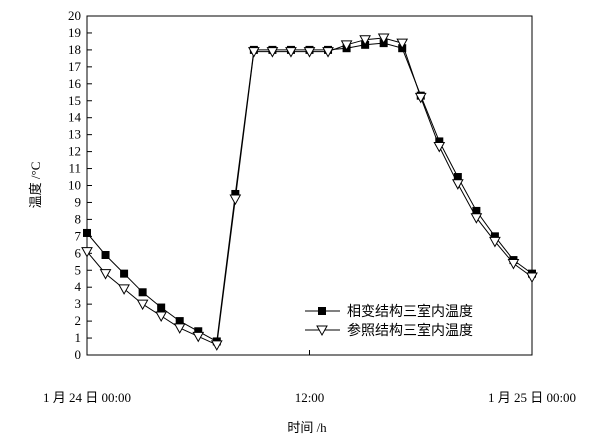 Image resolution: width=609 pixels, height=442 pixels. I want to click on x-tick-label: 1 月 24 日 00:00, so click(87, 397).